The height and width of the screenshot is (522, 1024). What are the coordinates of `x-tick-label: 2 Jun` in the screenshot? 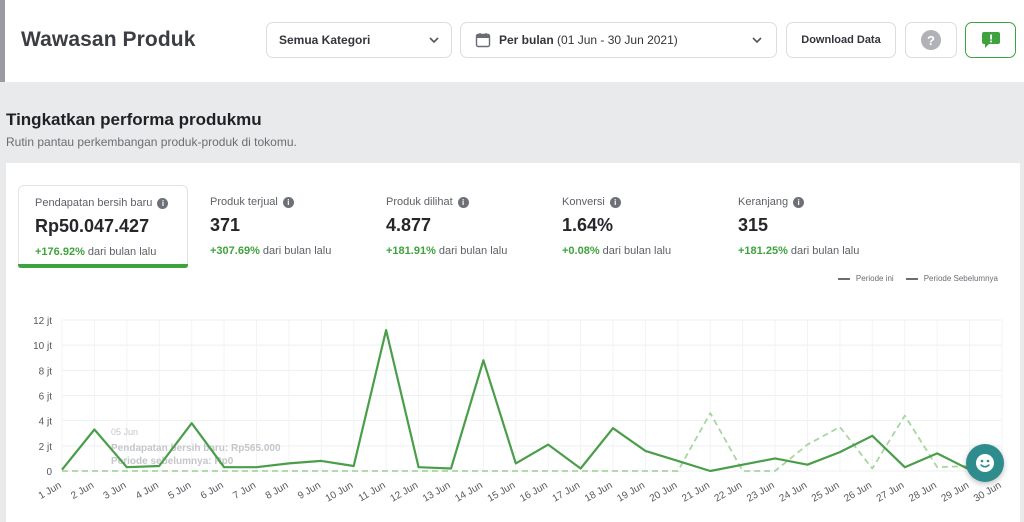 It's located at (82, 491).